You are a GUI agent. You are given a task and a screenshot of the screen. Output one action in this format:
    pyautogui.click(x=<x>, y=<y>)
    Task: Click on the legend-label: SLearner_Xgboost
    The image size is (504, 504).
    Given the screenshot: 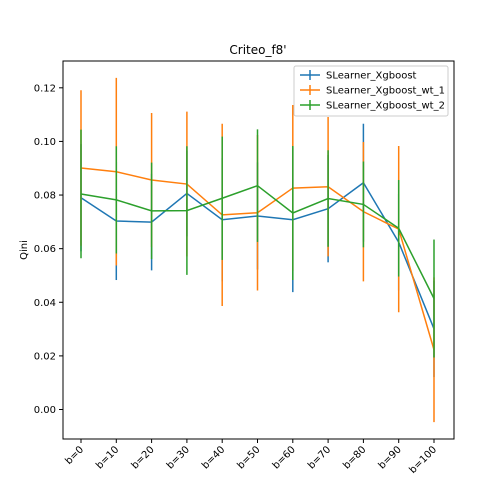 What is the action you would take?
    pyautogui.click(x=371, y=76)
    